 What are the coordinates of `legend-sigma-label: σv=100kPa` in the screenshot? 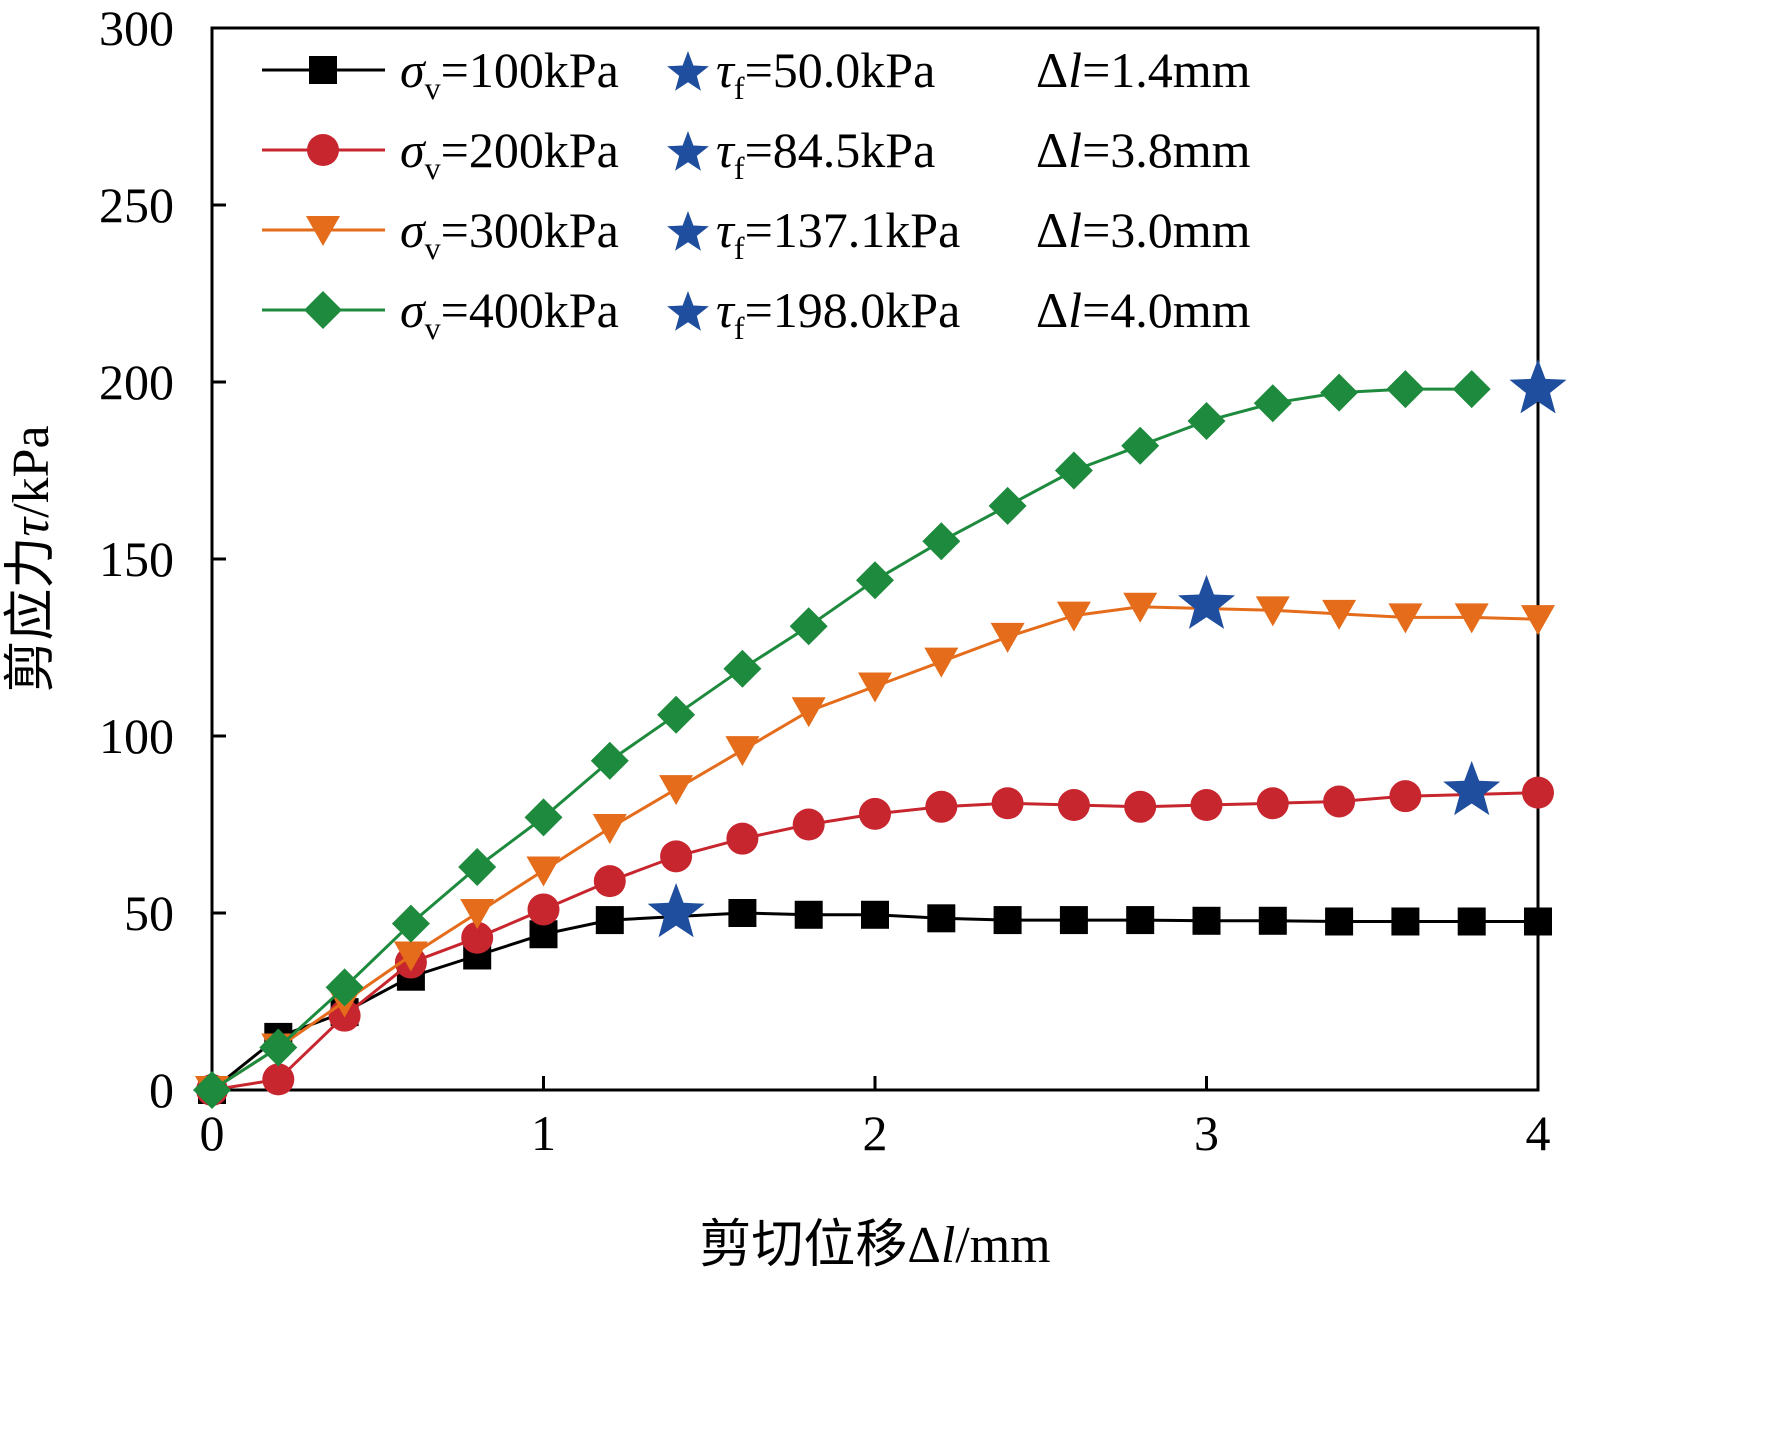 It's located at (509, 74).